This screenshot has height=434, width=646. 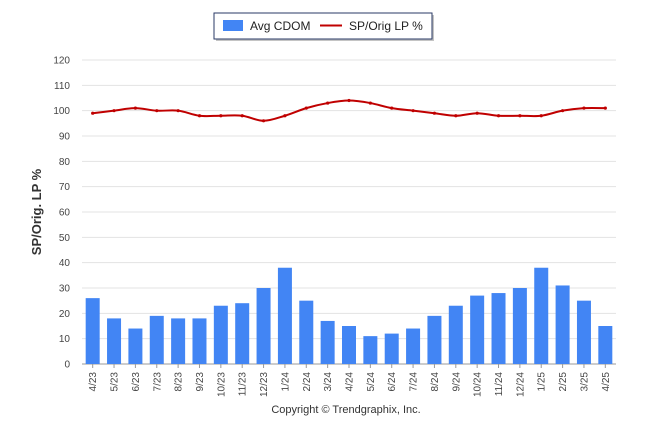 What do you see at coordinates (386, 26) in the screenshot?
I see `legend-label-sp-orig-lp: SP/Orig LP %` at bounding box center [386, 26].